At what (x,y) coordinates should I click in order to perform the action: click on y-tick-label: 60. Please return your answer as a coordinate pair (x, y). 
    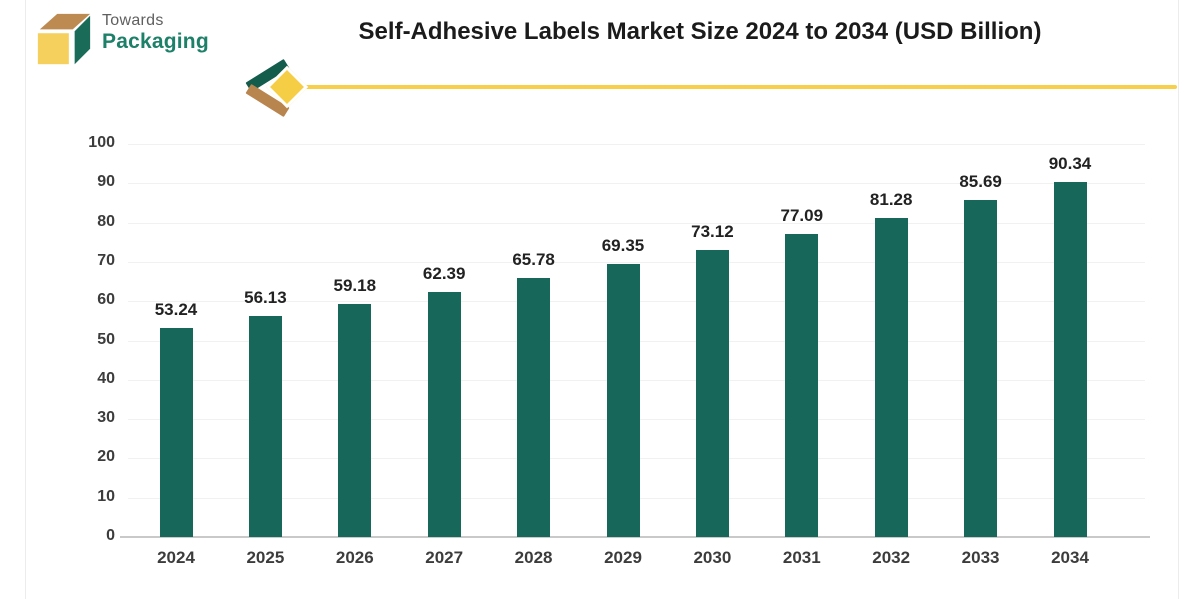
    Looking at the image, I should click on (106, 300).